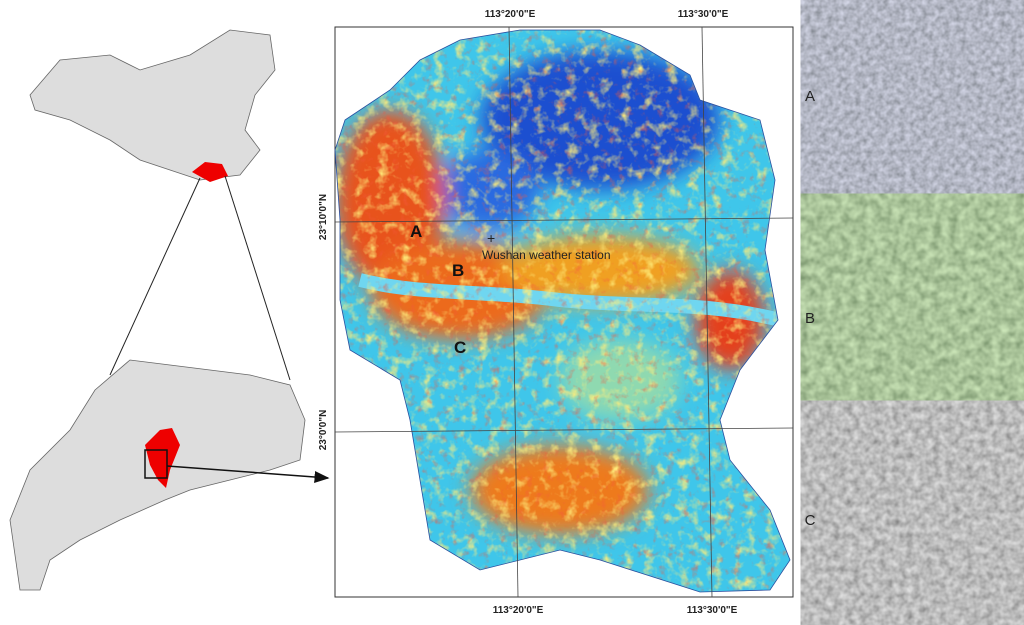 Image resolution: width=1024 pixels, height=625 pixels. What do you see at coordinates (546, 255) in the screenshot?
I see `station-label: Wushan weather station` at bounding box center [546, 255].